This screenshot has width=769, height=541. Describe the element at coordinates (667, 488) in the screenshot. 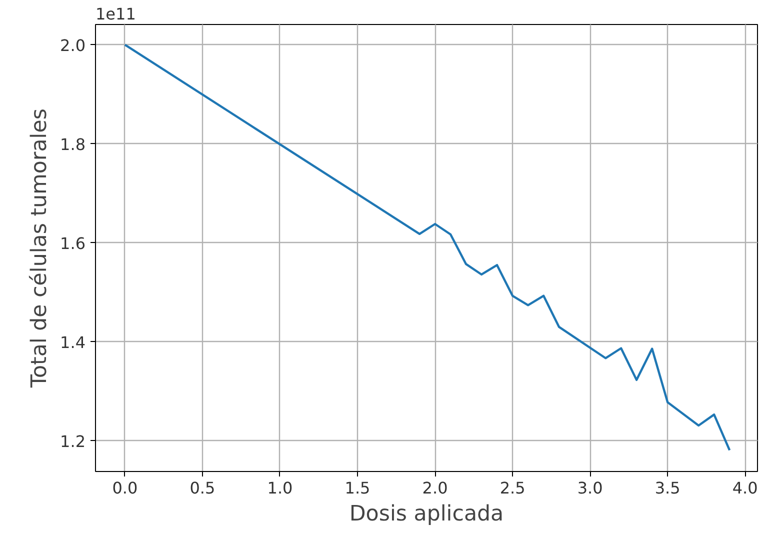

I see `x-tick-label: 3.5` at that location.